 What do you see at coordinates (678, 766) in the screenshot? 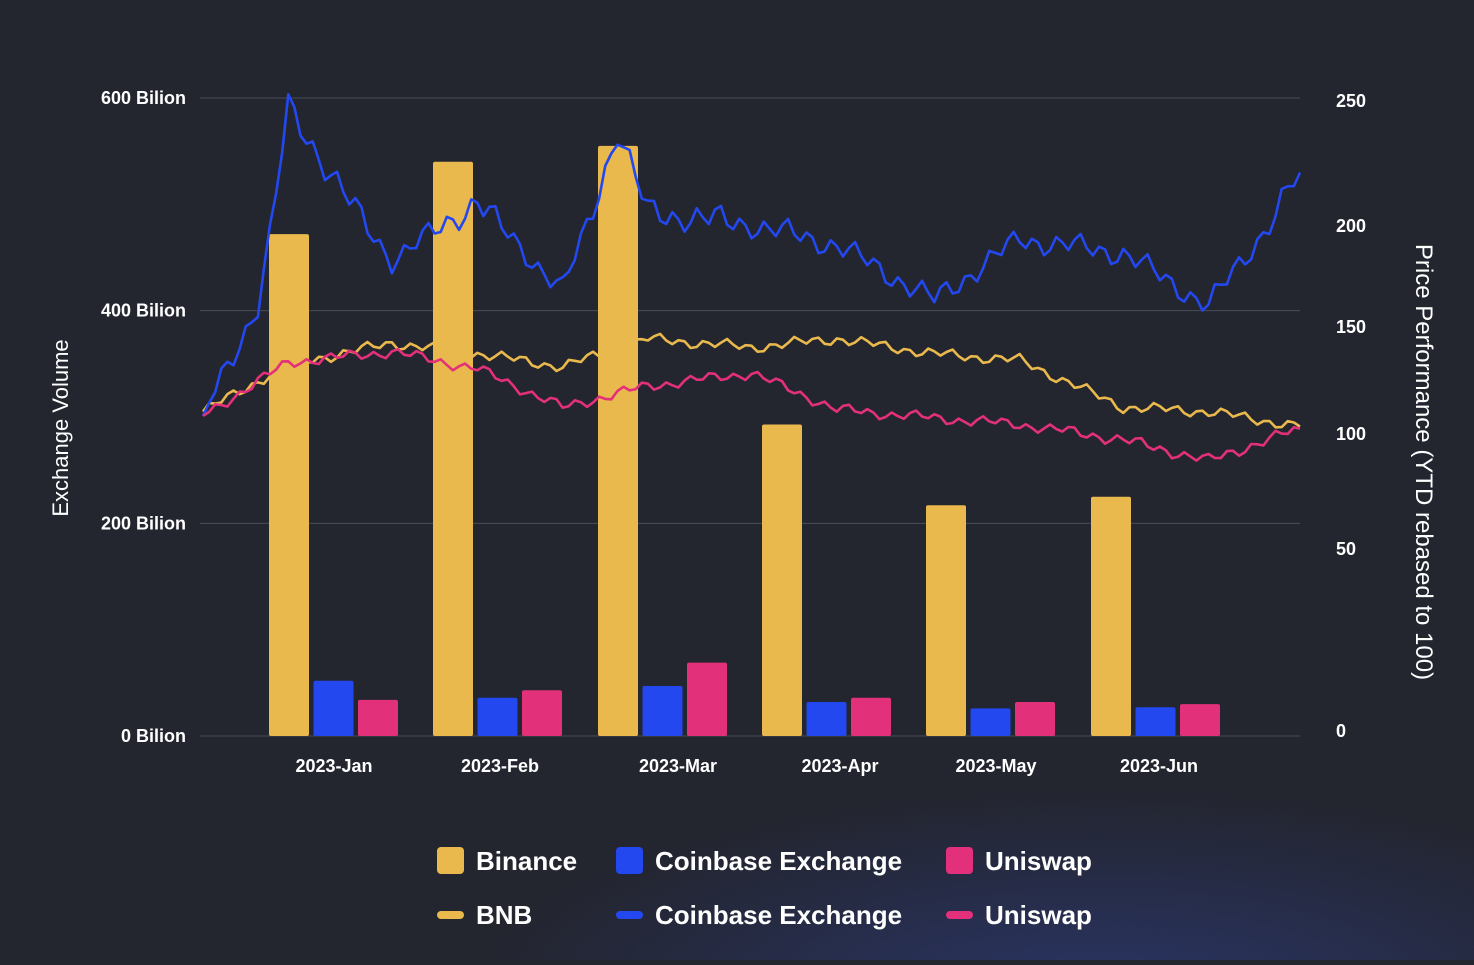
I see `x-tick-label: 2023-Mar` at bounding box center [678, 766].